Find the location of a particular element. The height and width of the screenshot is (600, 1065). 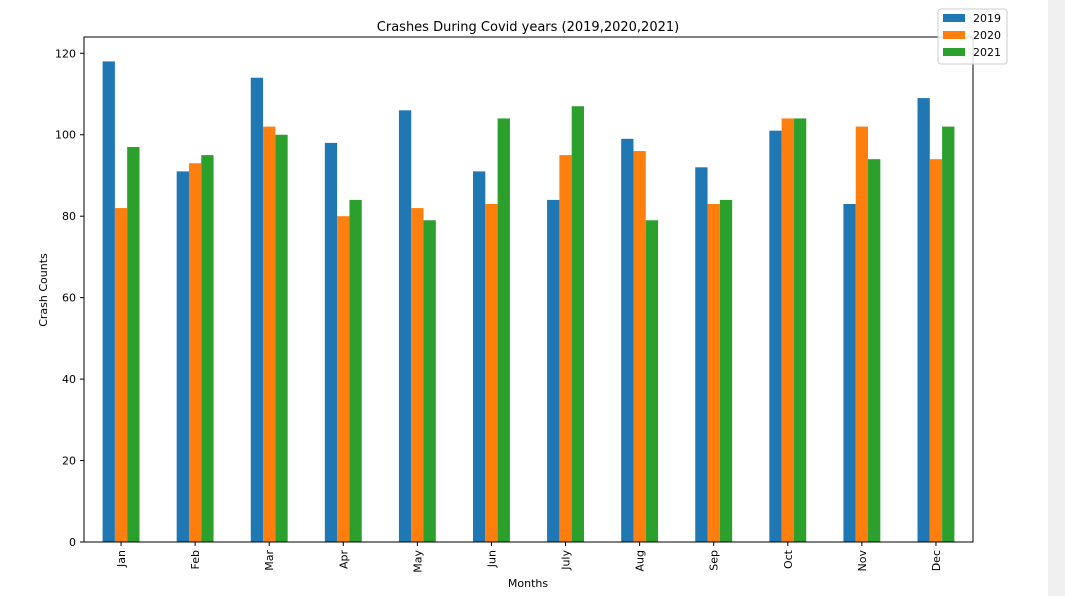

bar-2021-Jan is located at coordinates (133, 344).